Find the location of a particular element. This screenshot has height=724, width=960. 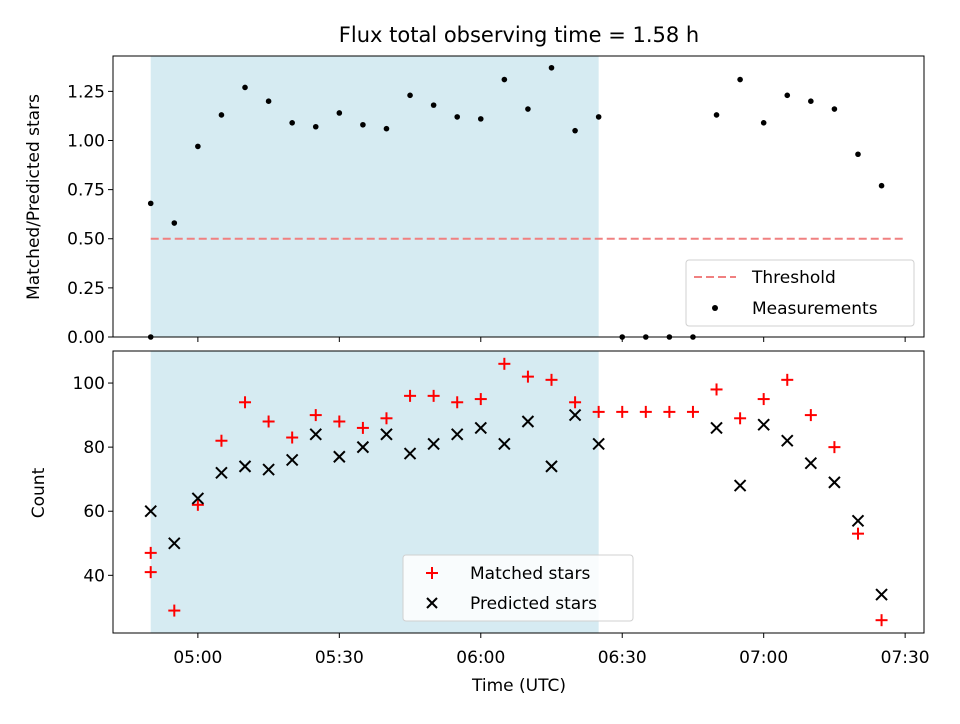

legend-measurements-label: Measurements is located at coordinates (815, 309).